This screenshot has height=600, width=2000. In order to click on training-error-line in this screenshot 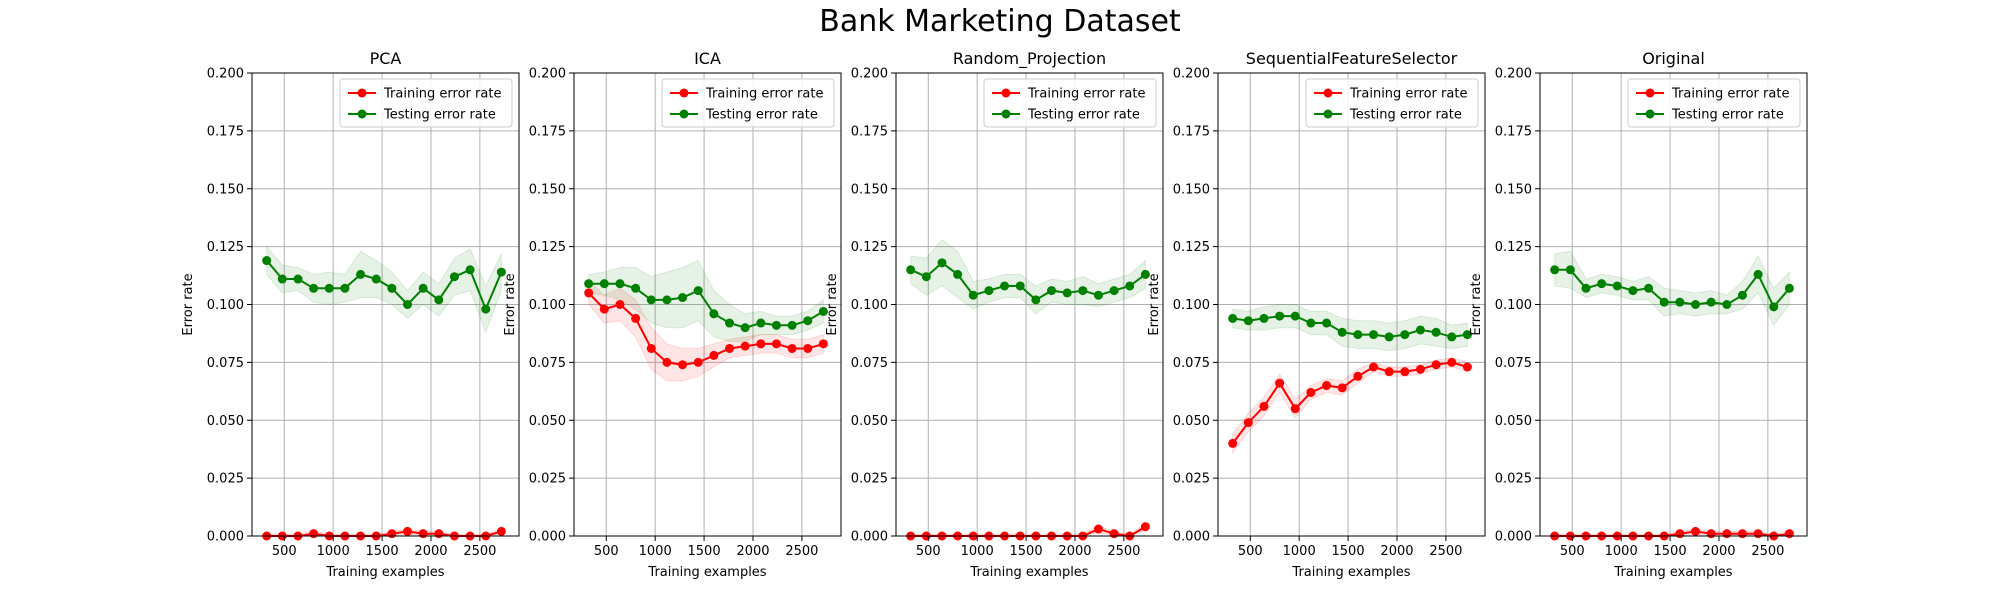, I will do `click(705, 329)`.